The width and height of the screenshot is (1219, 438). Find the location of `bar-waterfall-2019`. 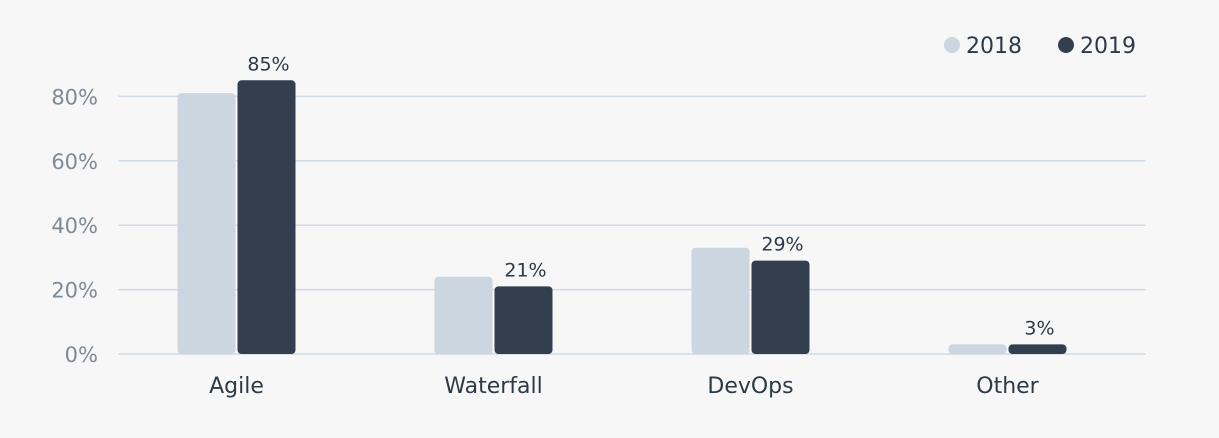

bar-waterfall-2019 is located at coordinates (523, 320).